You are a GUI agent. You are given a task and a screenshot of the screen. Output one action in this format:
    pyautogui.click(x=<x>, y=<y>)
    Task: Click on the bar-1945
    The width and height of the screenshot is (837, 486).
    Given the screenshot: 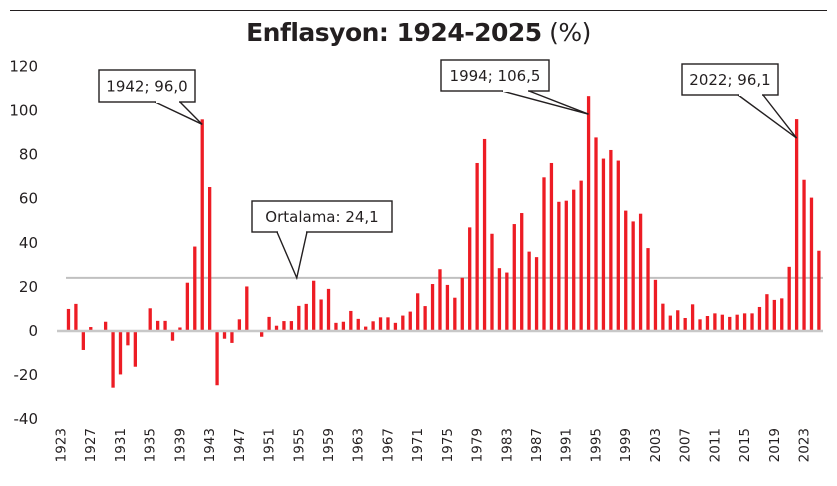 What is the action you would take?
    pyautogui.click(x=224, y=335)
    